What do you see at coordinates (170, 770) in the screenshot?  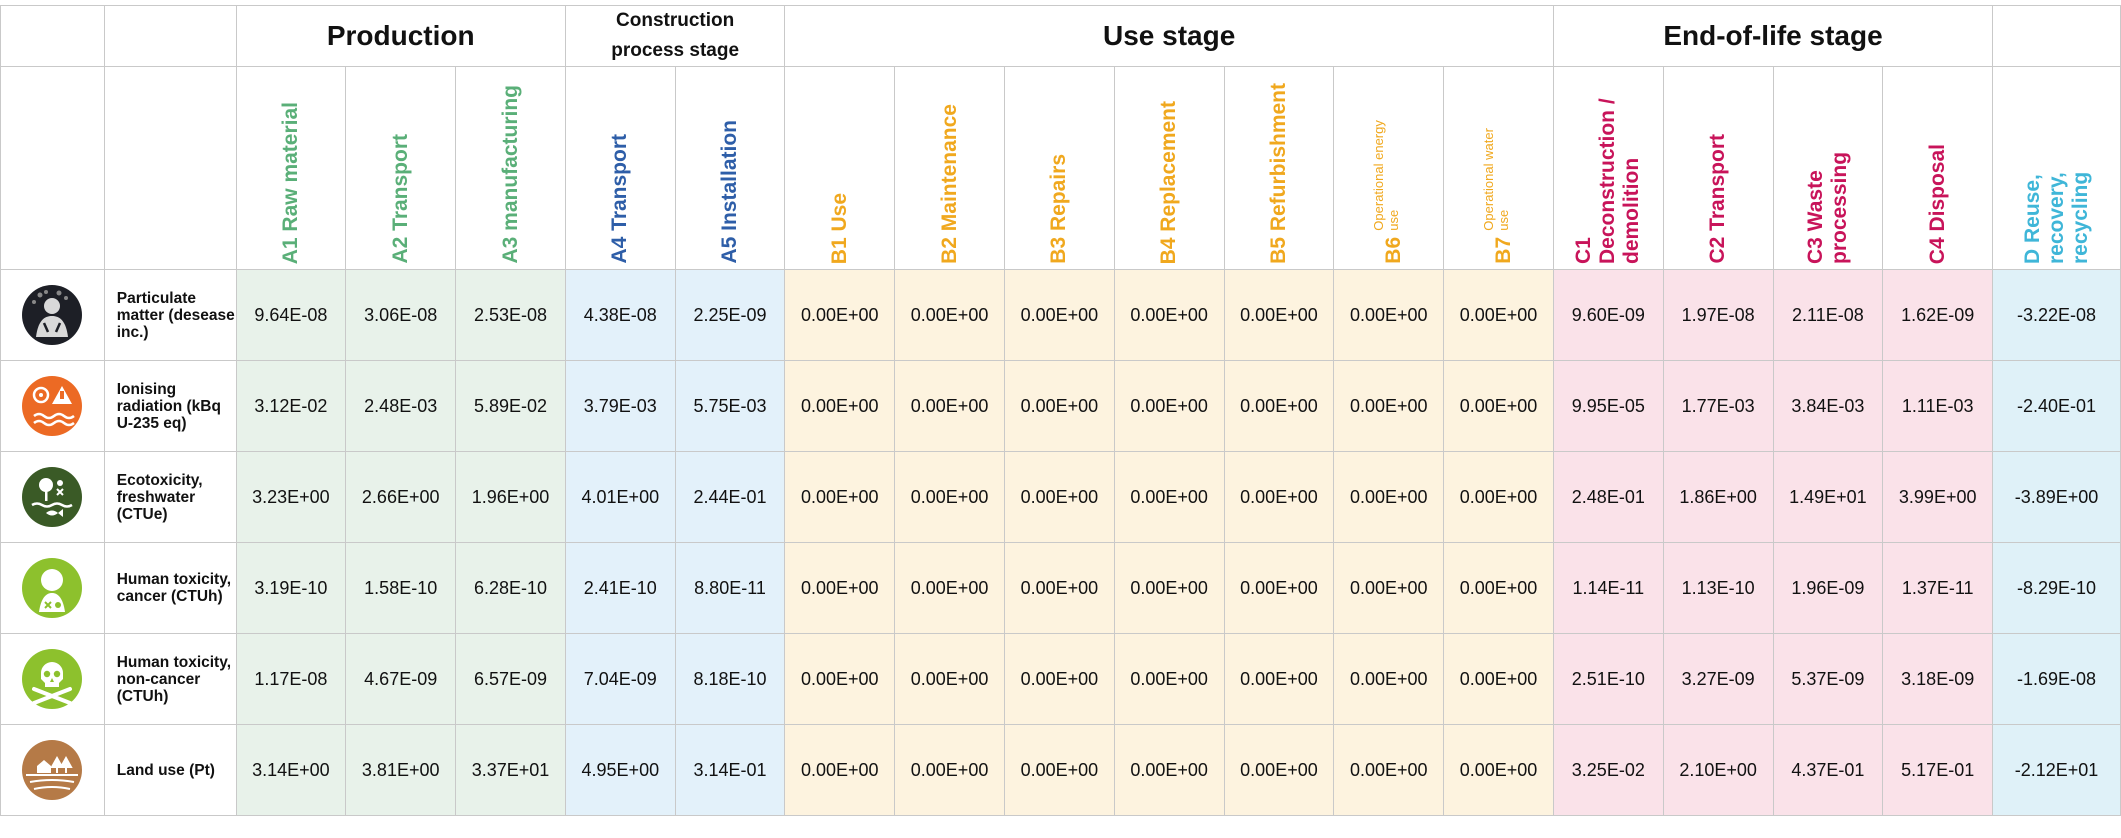 I see `indicator-name: Land use (Pt)` at bounding box center [170, 770].